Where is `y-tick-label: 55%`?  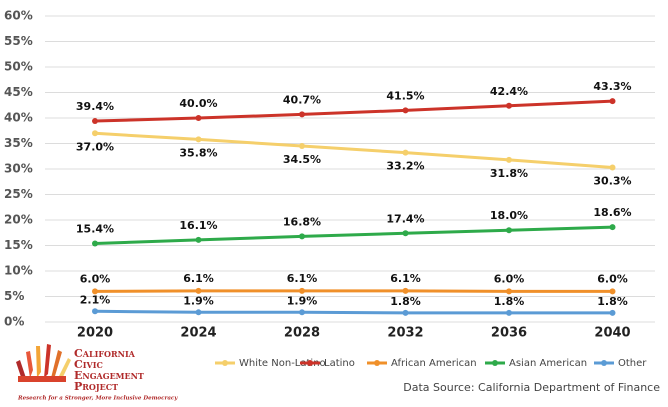
y-tick-label: 55% is located at coordinates (18, 41).